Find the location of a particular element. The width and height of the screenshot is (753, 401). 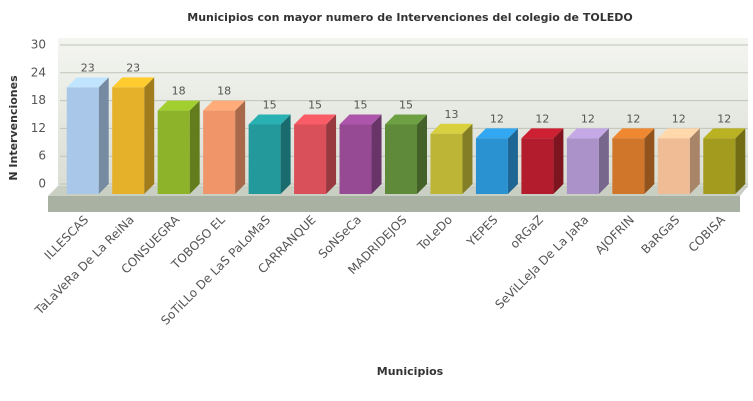

value-label: 13 is located at coordinates (451, 114).